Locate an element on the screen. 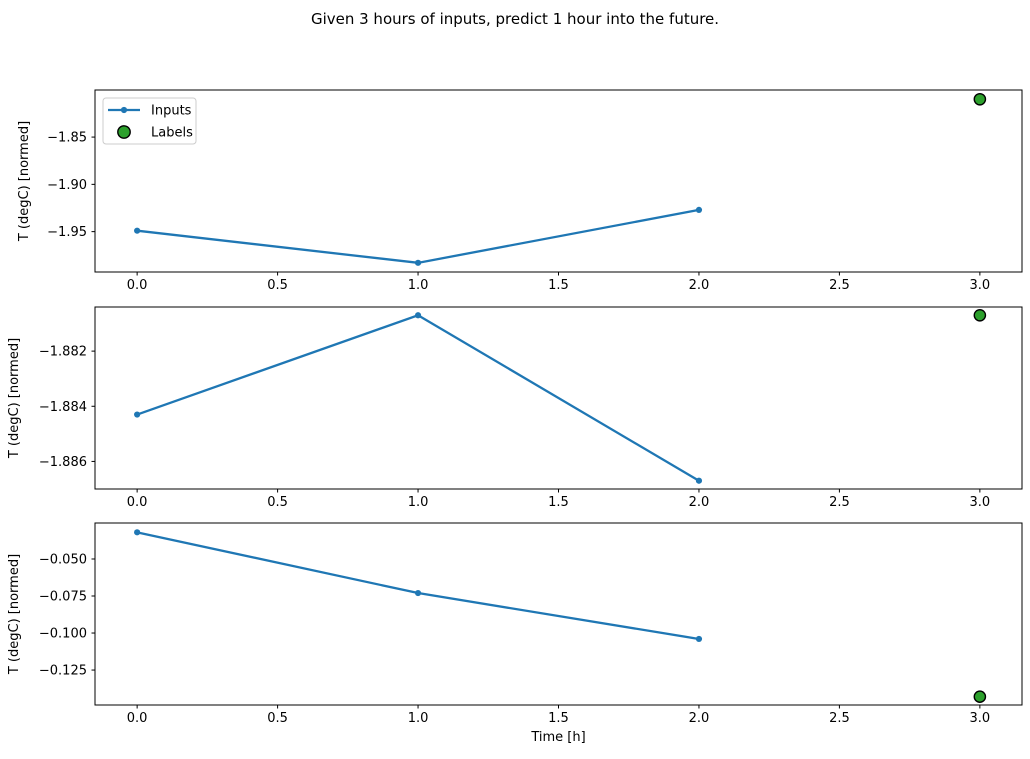 The height and width of the screenshot is (759, 1030). y-tick-label: −1.882 is located at coordinates (63, 352).